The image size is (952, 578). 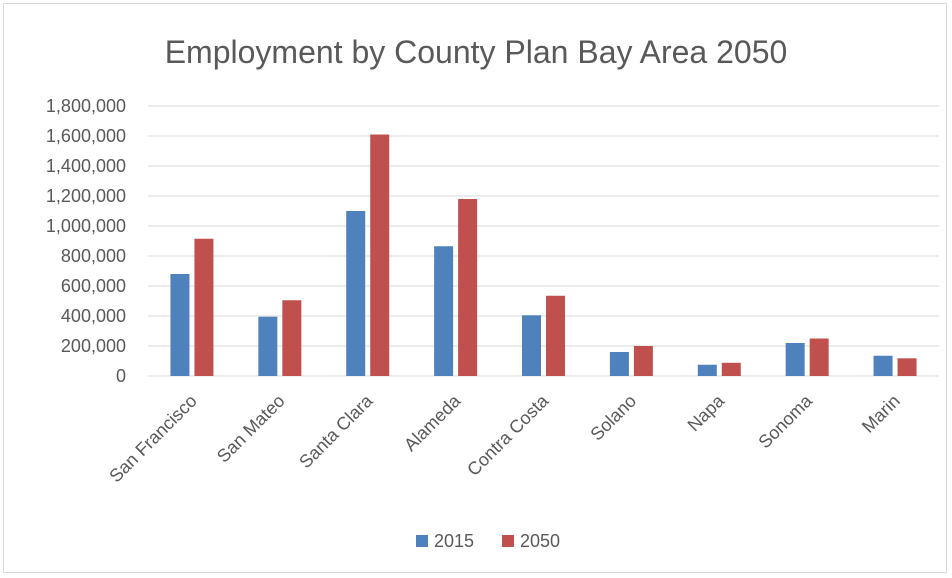 I want to click on bar-2050-san-mateo, so click(x=292, y=338).